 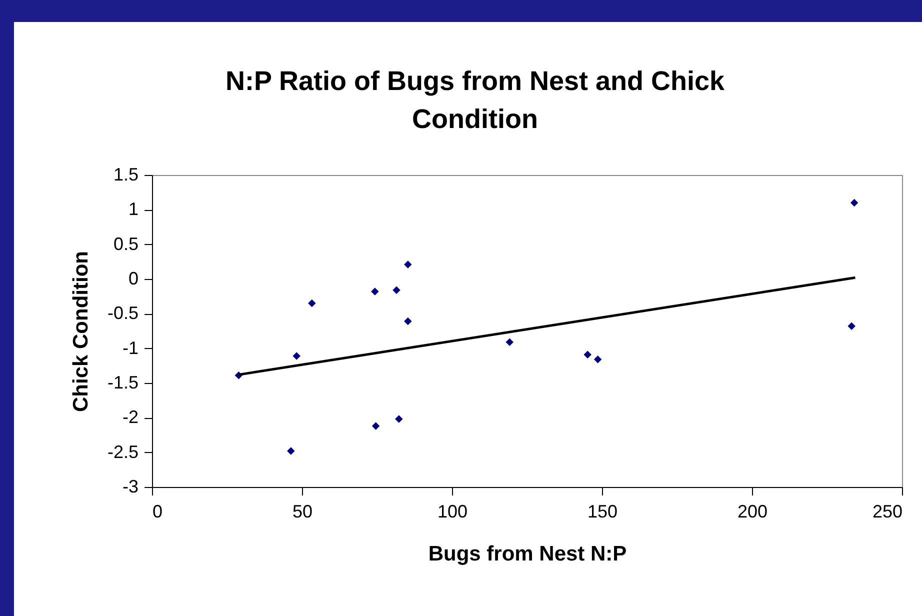 What do you see at coordinates (125, 174) in the screenshot?
I see `y-tick-label: 1.5` at bounding box center [125, 174].